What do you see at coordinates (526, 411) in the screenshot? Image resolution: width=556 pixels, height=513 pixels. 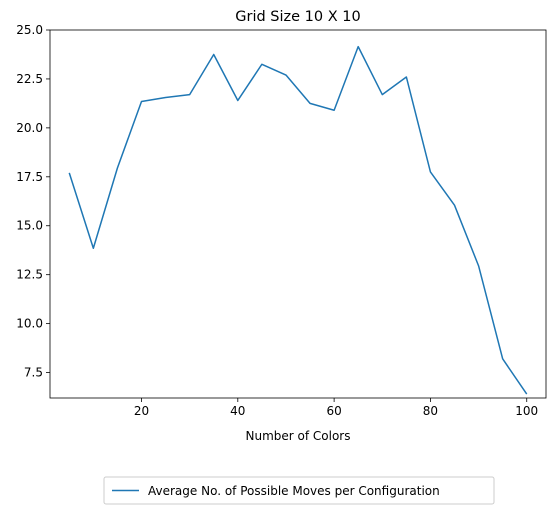 I see `x-tick-label: 100` at bounding box center [526, 411].